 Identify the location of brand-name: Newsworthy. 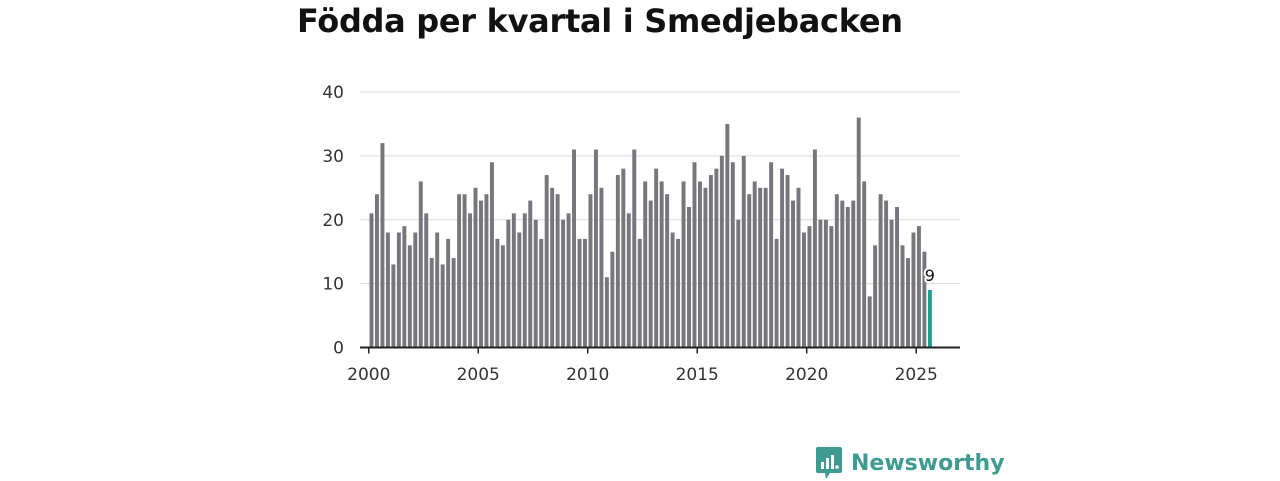
(928, 463).